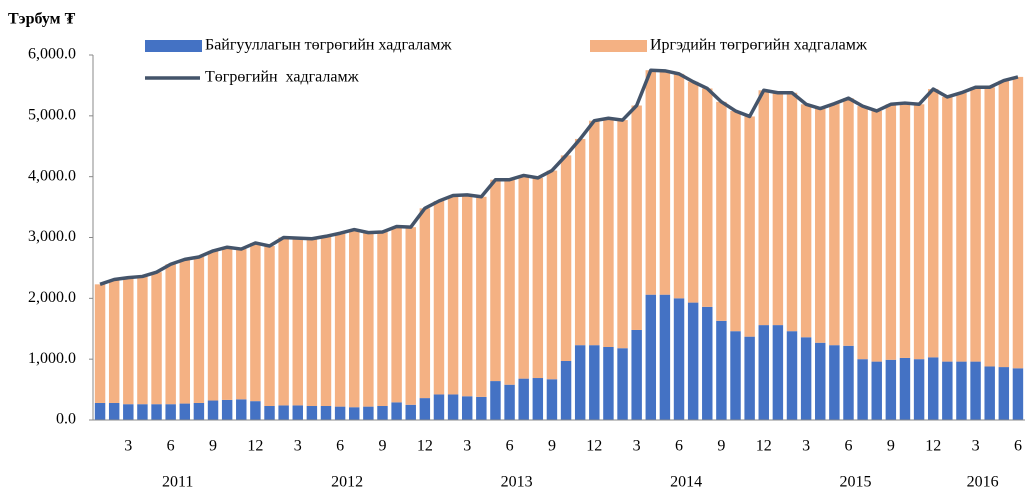  I want to click on y-tick-label: 0.0, so click(66, 419).